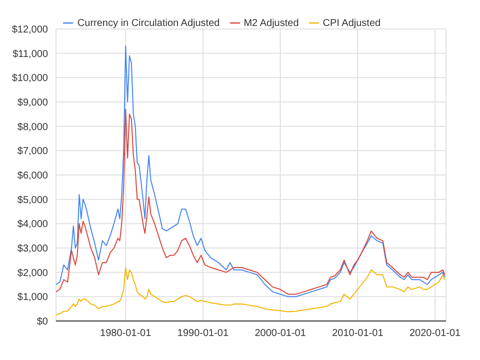 Image resolution: width=480 pixels, height=360 pixels. Describe the element at coordinates (32, 224) in the screenshot. I see `y-tick-label: $4,000` at that location.